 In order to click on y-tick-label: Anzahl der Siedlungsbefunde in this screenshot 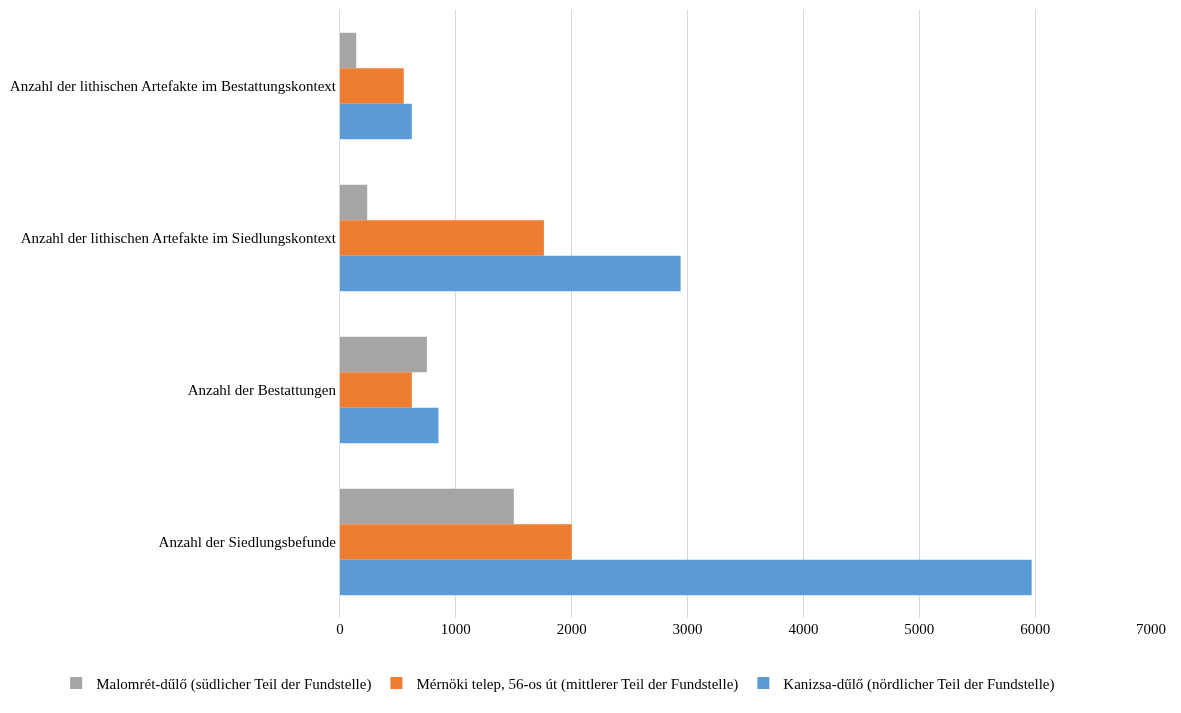, I will do `click(247, 542)`.